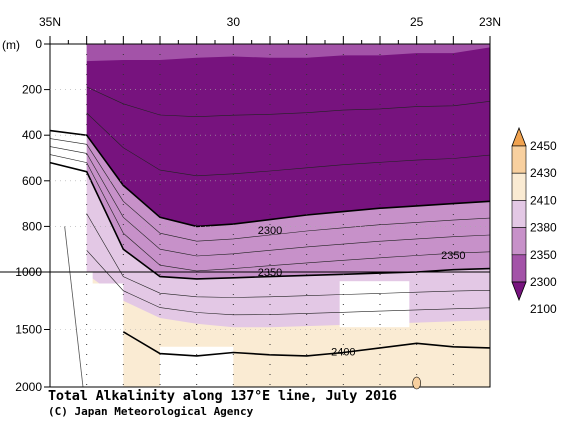  Describe the element at coordinates (38, 44) in the screenshot. I see `y-tick-label: 0` at that location.